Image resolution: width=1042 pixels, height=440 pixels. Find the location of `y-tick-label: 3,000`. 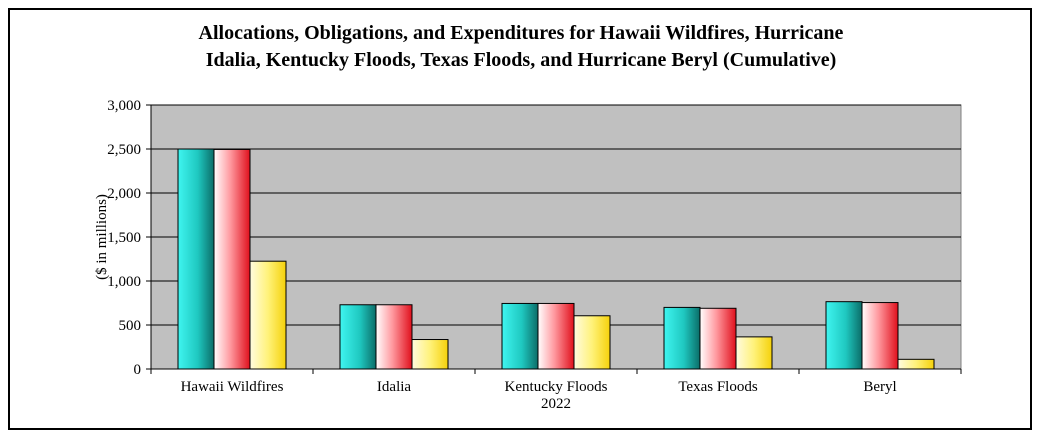

y-tick-label: 3,000 is located at coordinates (124, 106).